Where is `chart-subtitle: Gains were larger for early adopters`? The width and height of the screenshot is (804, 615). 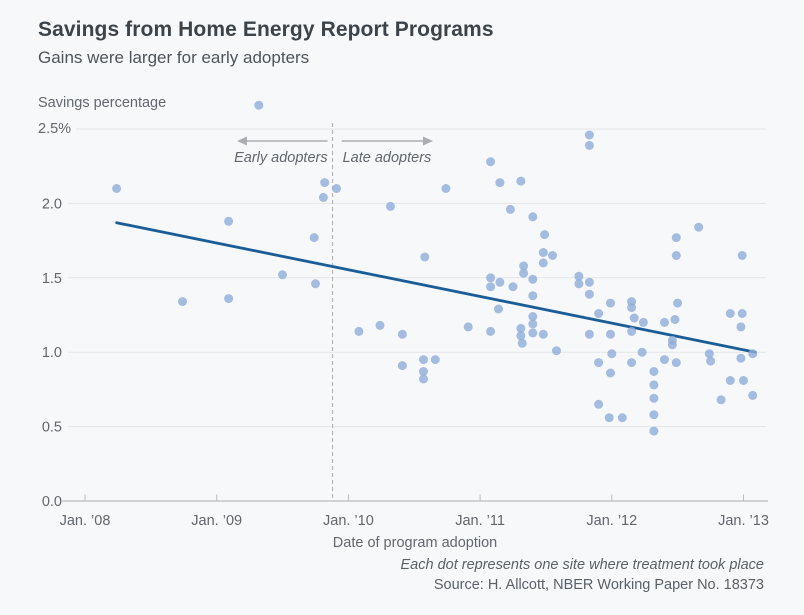 chart-subtitle: Gains were larger for early adopters is located at coordinates (174, 57).